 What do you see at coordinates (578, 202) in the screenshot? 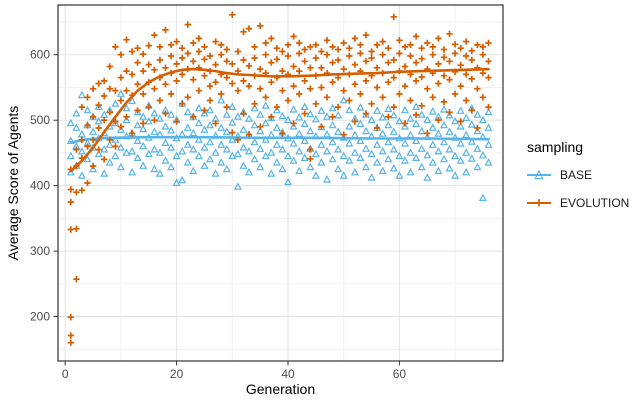
I see `legend-item-evolution: + EVOLUTION` at bounding box center [578, 202].